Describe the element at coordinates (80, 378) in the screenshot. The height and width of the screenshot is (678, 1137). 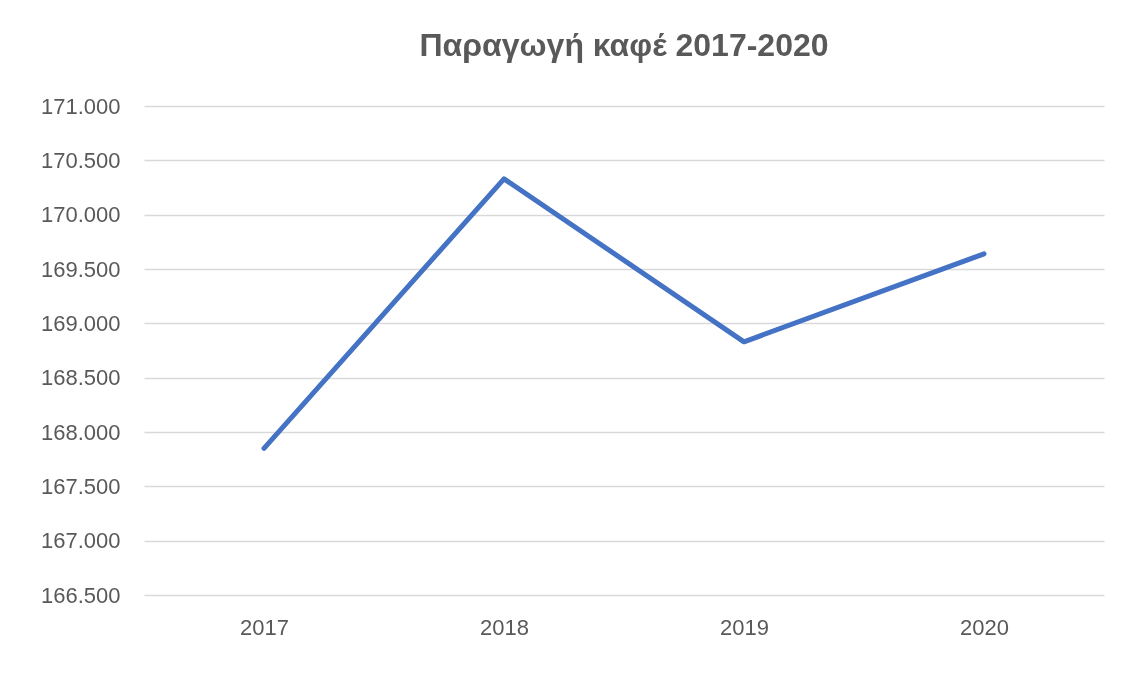
I see `y-tick-label: 168.500` at that location.